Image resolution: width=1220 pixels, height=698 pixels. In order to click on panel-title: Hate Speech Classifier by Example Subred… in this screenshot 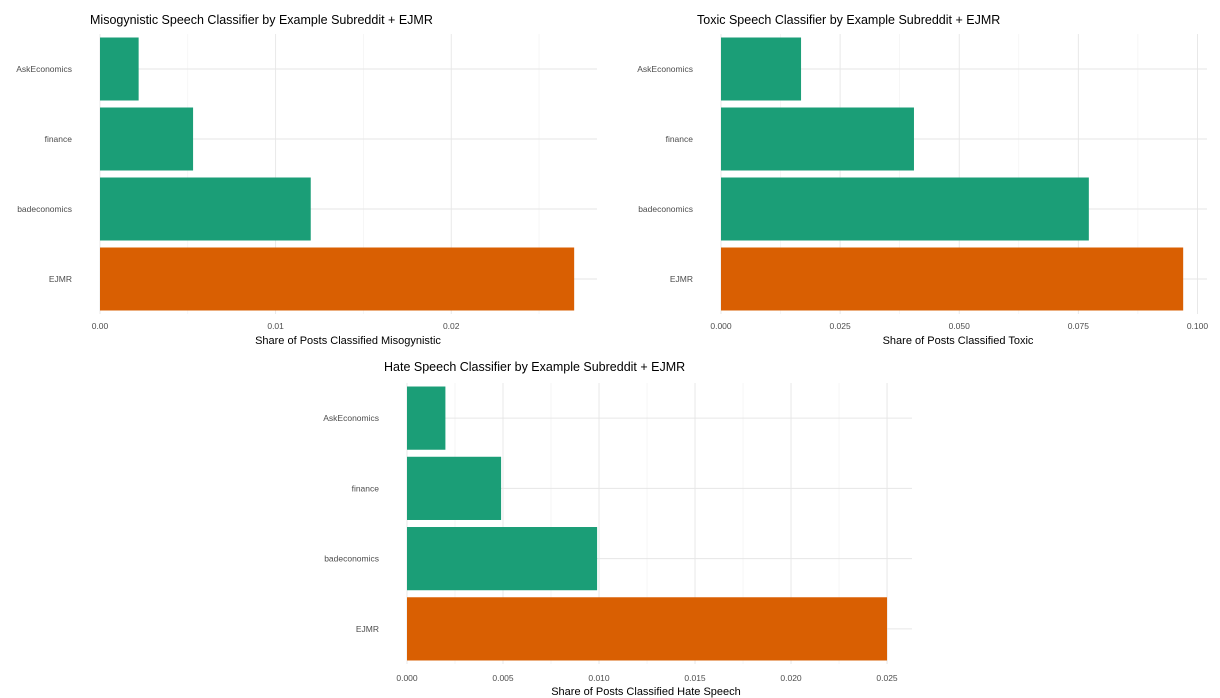, I will do `click(534, 367)`.